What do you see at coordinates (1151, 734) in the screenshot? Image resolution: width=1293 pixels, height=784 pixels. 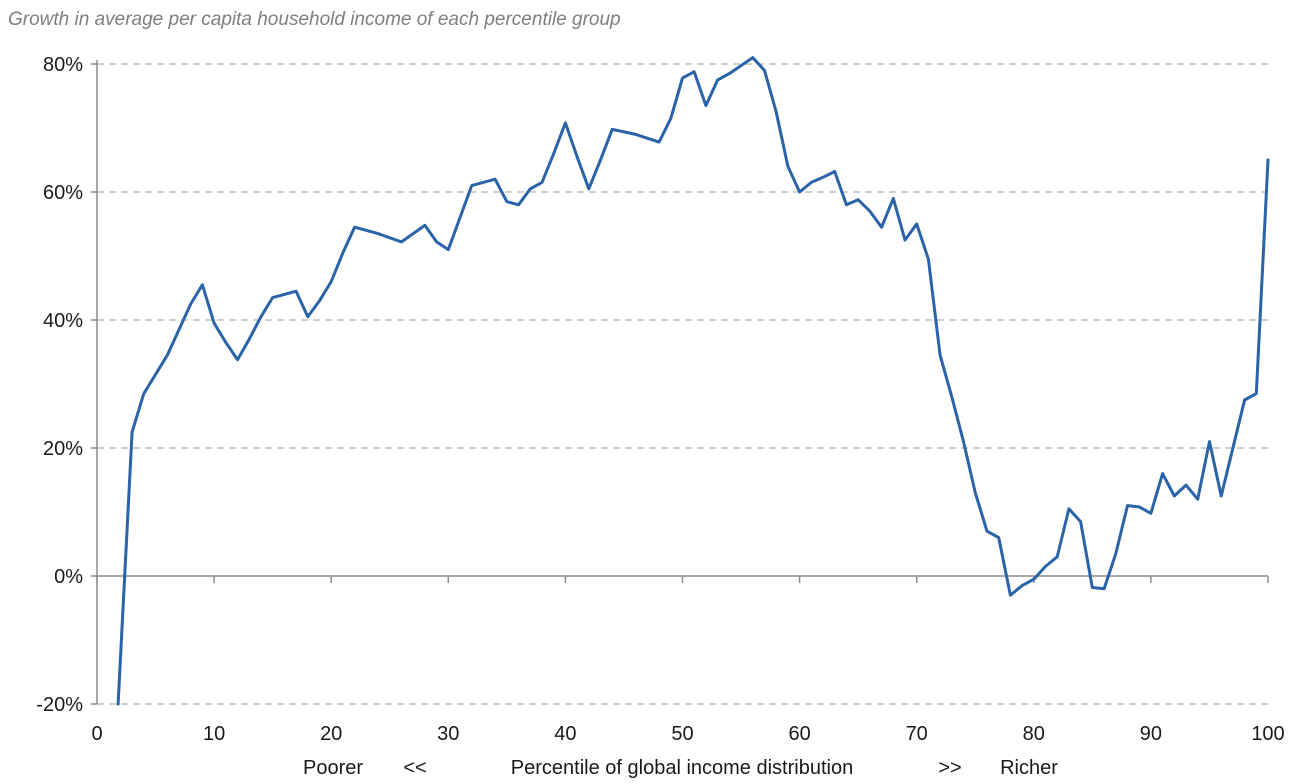 I see `x-tick-label: 90` at bounding box center [1151, 734].